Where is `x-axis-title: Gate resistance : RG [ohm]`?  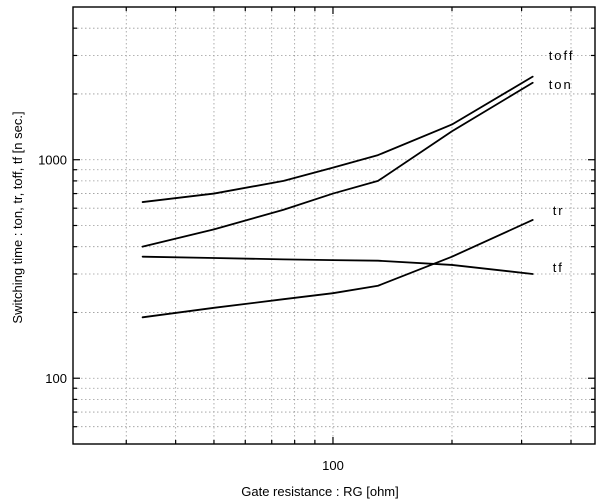 x-axis-title: Gate resistance : RG [ohm] is located at coordinates (320, 491).